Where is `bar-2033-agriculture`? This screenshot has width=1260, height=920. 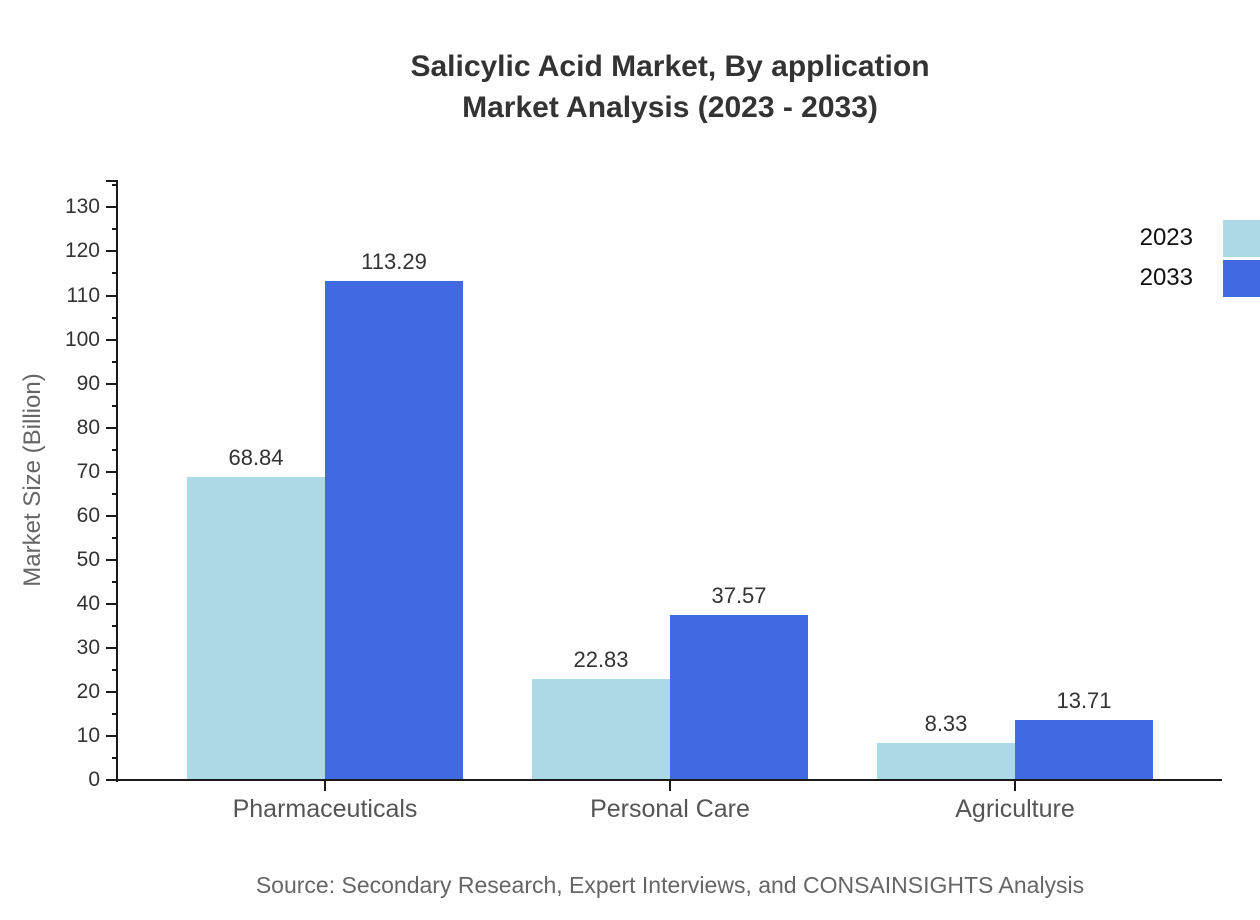
bar-2033-agriculture is located at coordinates (1084, 749).